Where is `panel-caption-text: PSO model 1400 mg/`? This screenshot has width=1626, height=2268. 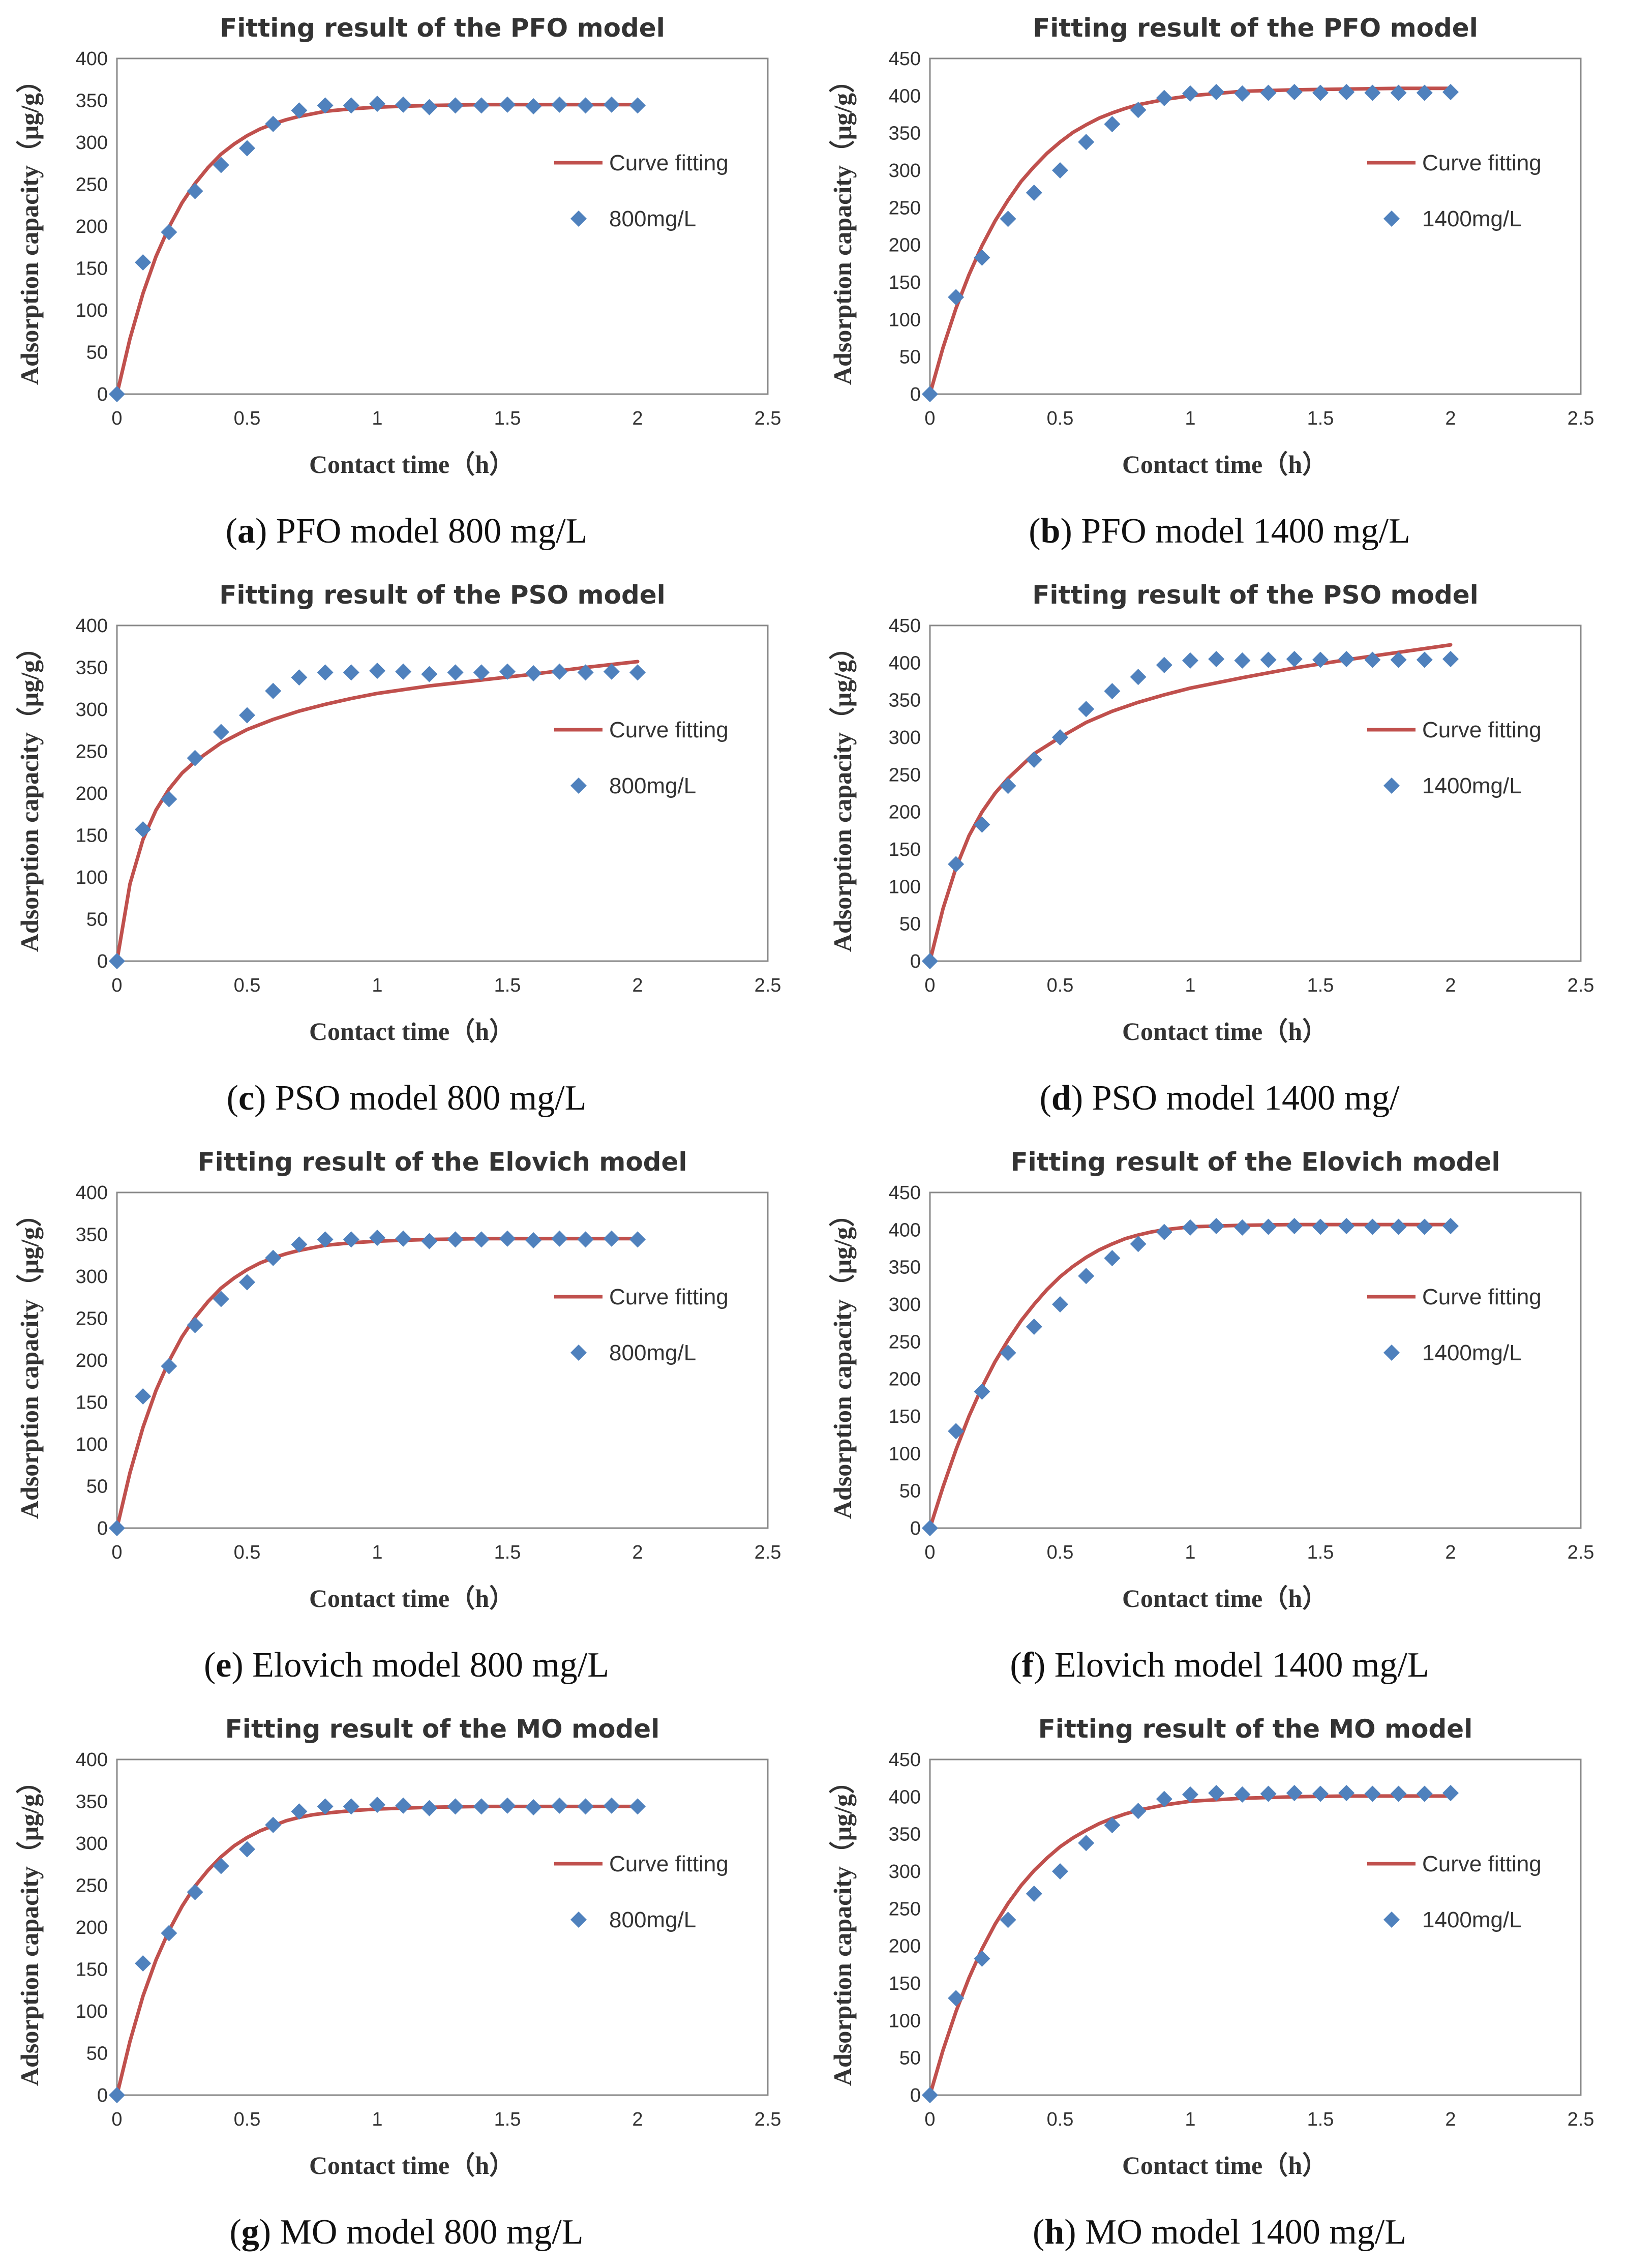 panel-caption-text: PSO model 1400 mg/ is located at coordinates (1246, 1098).